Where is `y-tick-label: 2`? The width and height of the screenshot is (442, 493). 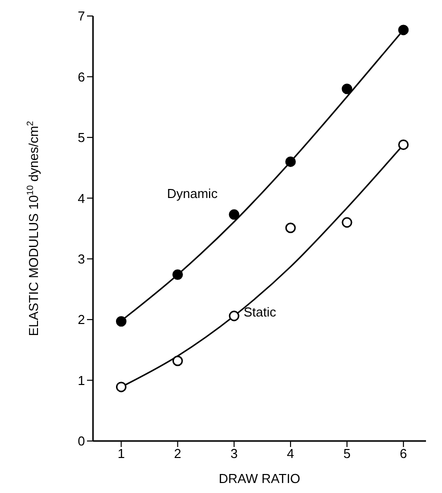
y-tick-label: 2 is located at coordinates (81, 320).